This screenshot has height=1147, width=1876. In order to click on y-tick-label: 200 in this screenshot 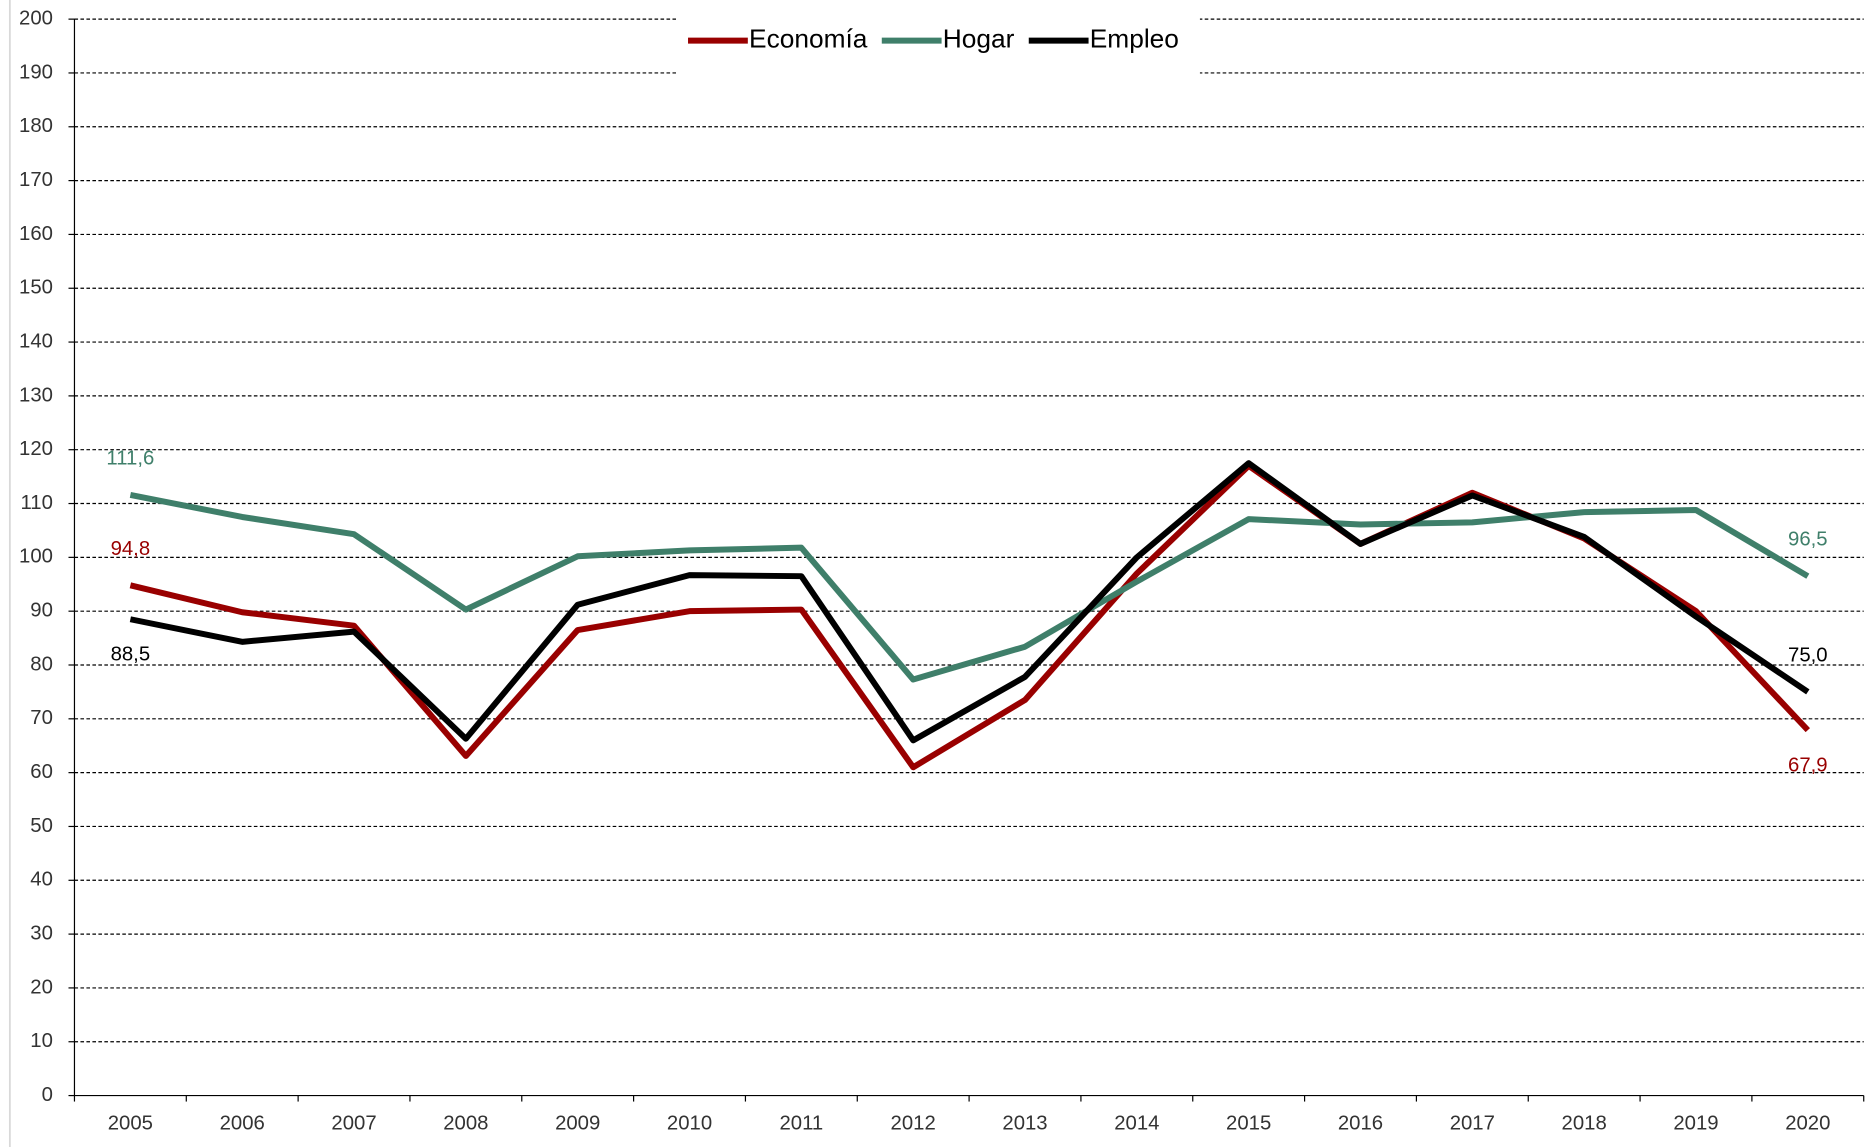, I will do `click(36, 19)`.